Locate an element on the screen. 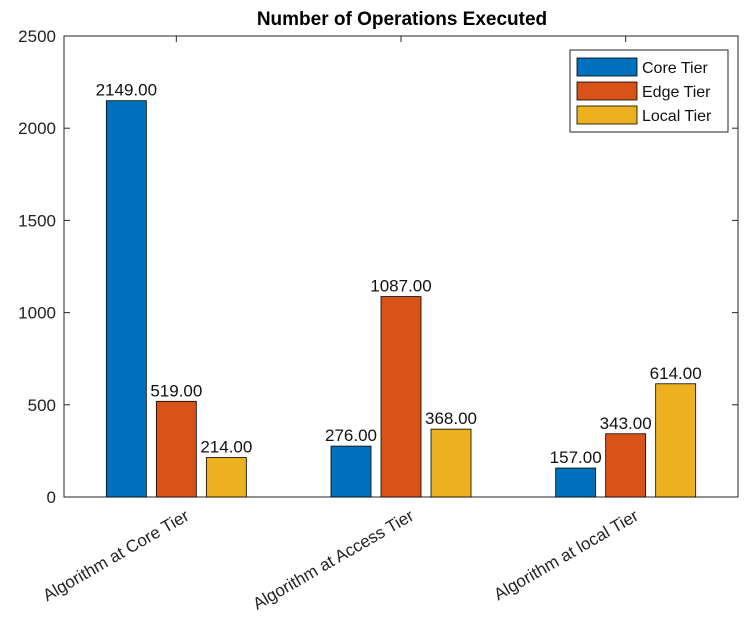  legend-label: Core Tier is located at coordinates (675, 68).